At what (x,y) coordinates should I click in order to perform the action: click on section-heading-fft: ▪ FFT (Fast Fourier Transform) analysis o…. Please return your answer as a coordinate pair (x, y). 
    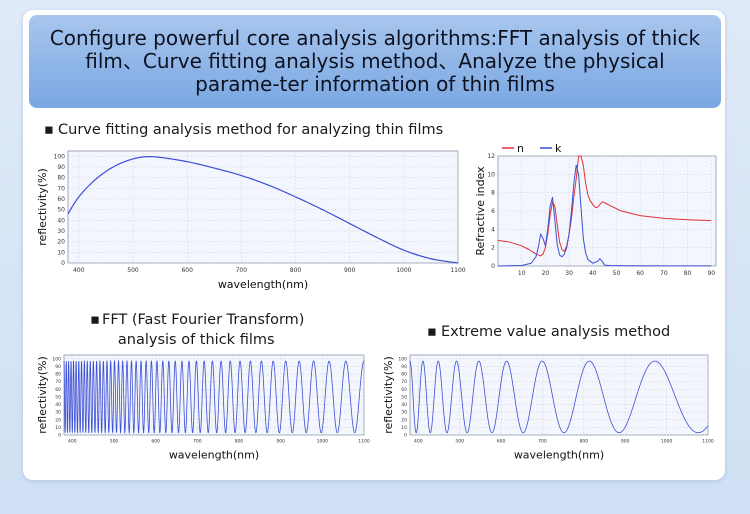
    Looking at the image, I should click on (196, 330).